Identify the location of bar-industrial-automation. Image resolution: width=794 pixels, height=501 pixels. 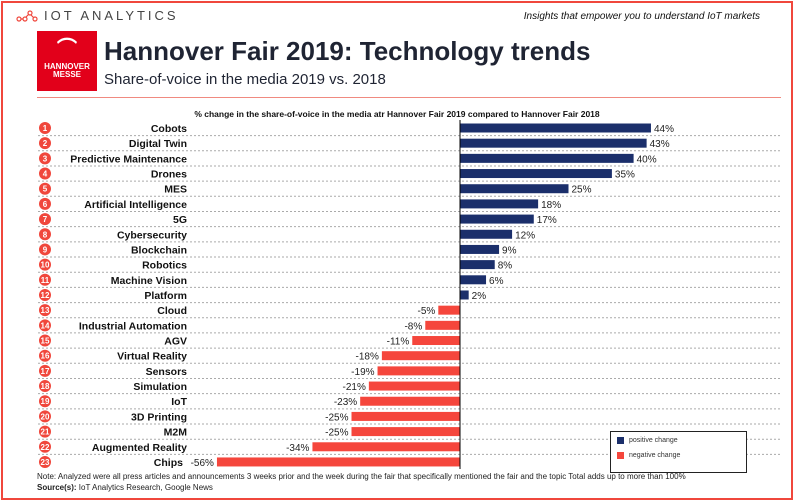
(442, 325).